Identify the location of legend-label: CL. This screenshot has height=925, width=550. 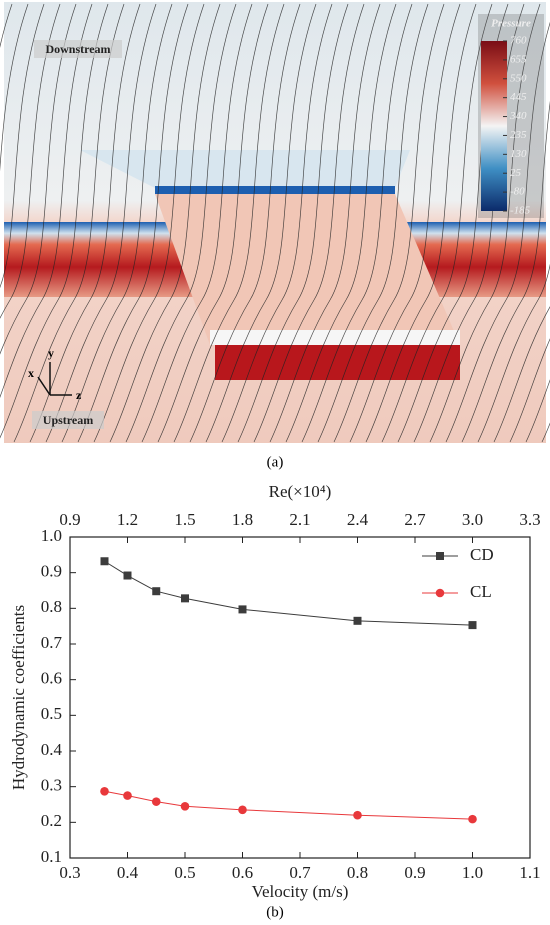
(481, 591).